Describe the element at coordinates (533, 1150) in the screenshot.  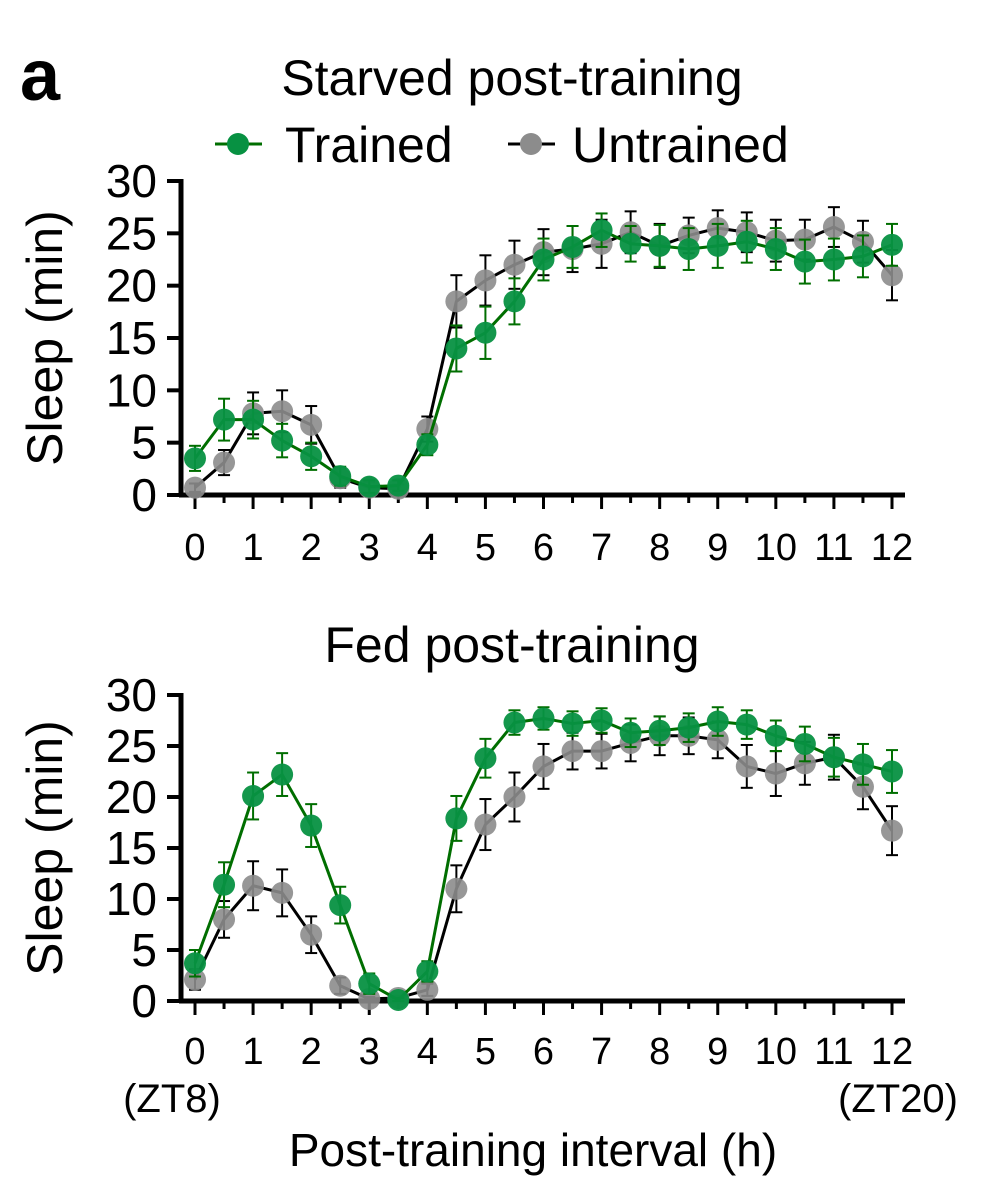
I see `x-axis-label: Post-training interval (h)` at that location.